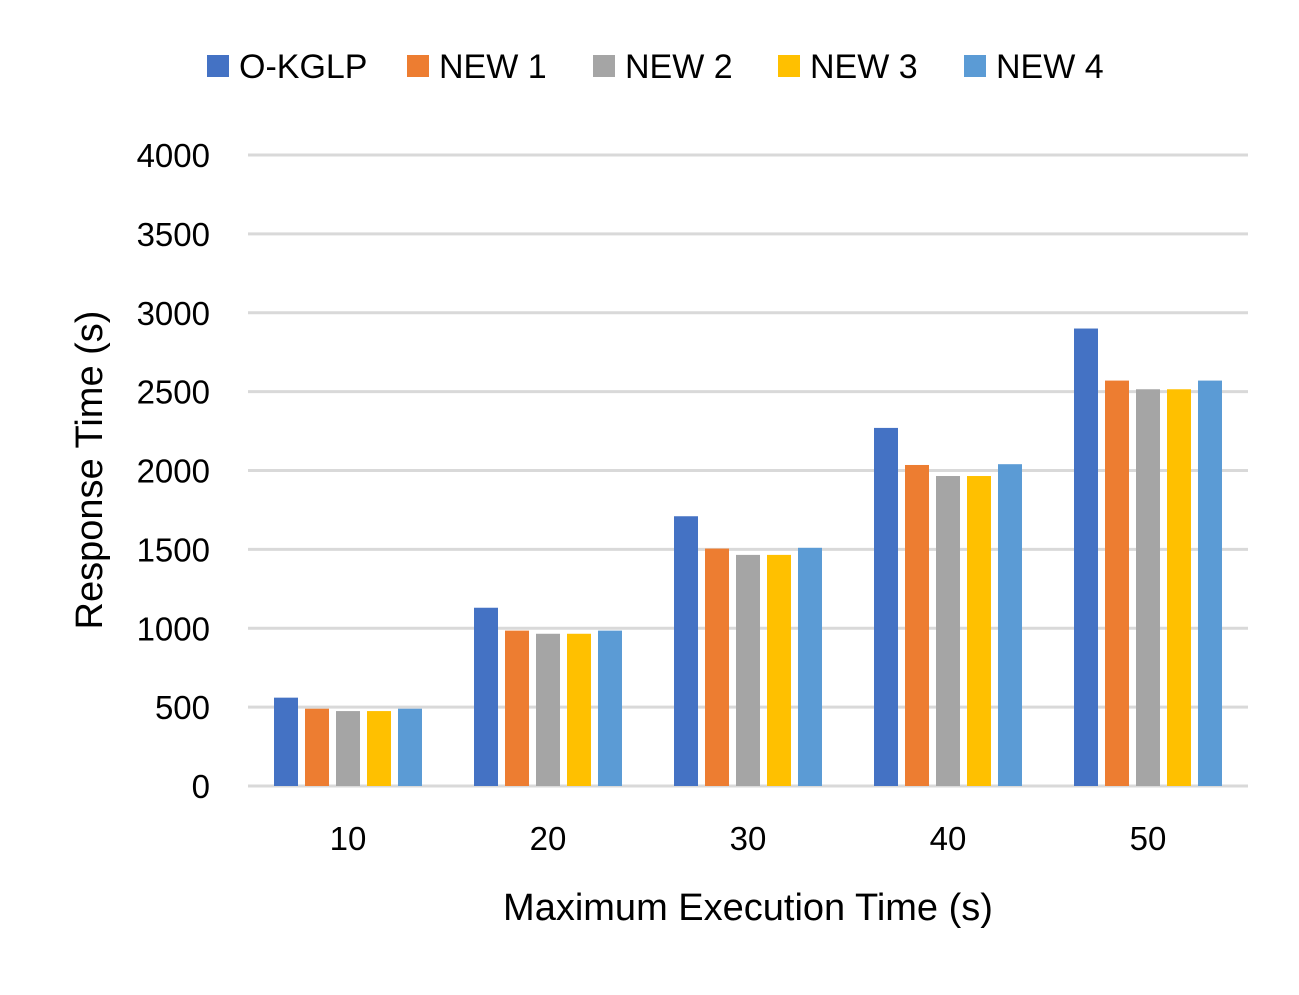 The image size is (1299, 995). What do you see at coordinates (90, 470) in the screenshot?
I see `y-axis-title: Response Time (s)` at bounding box center [90, 470].